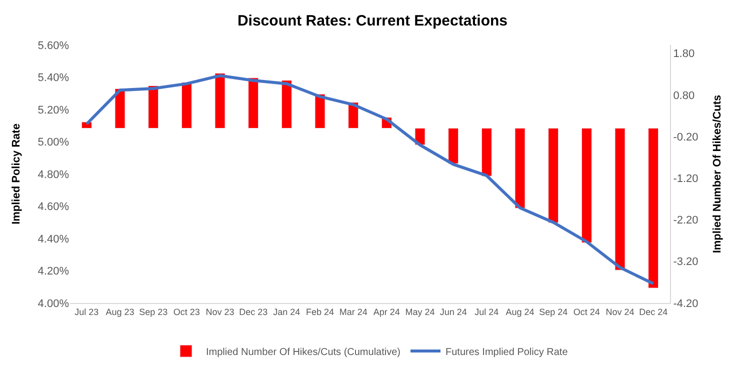 The height and width of the screenshot is (378, 745). Describe the element at coordinates (54, 207) in the screenshot. I see `y-tick-label: 4.60%` at that location.